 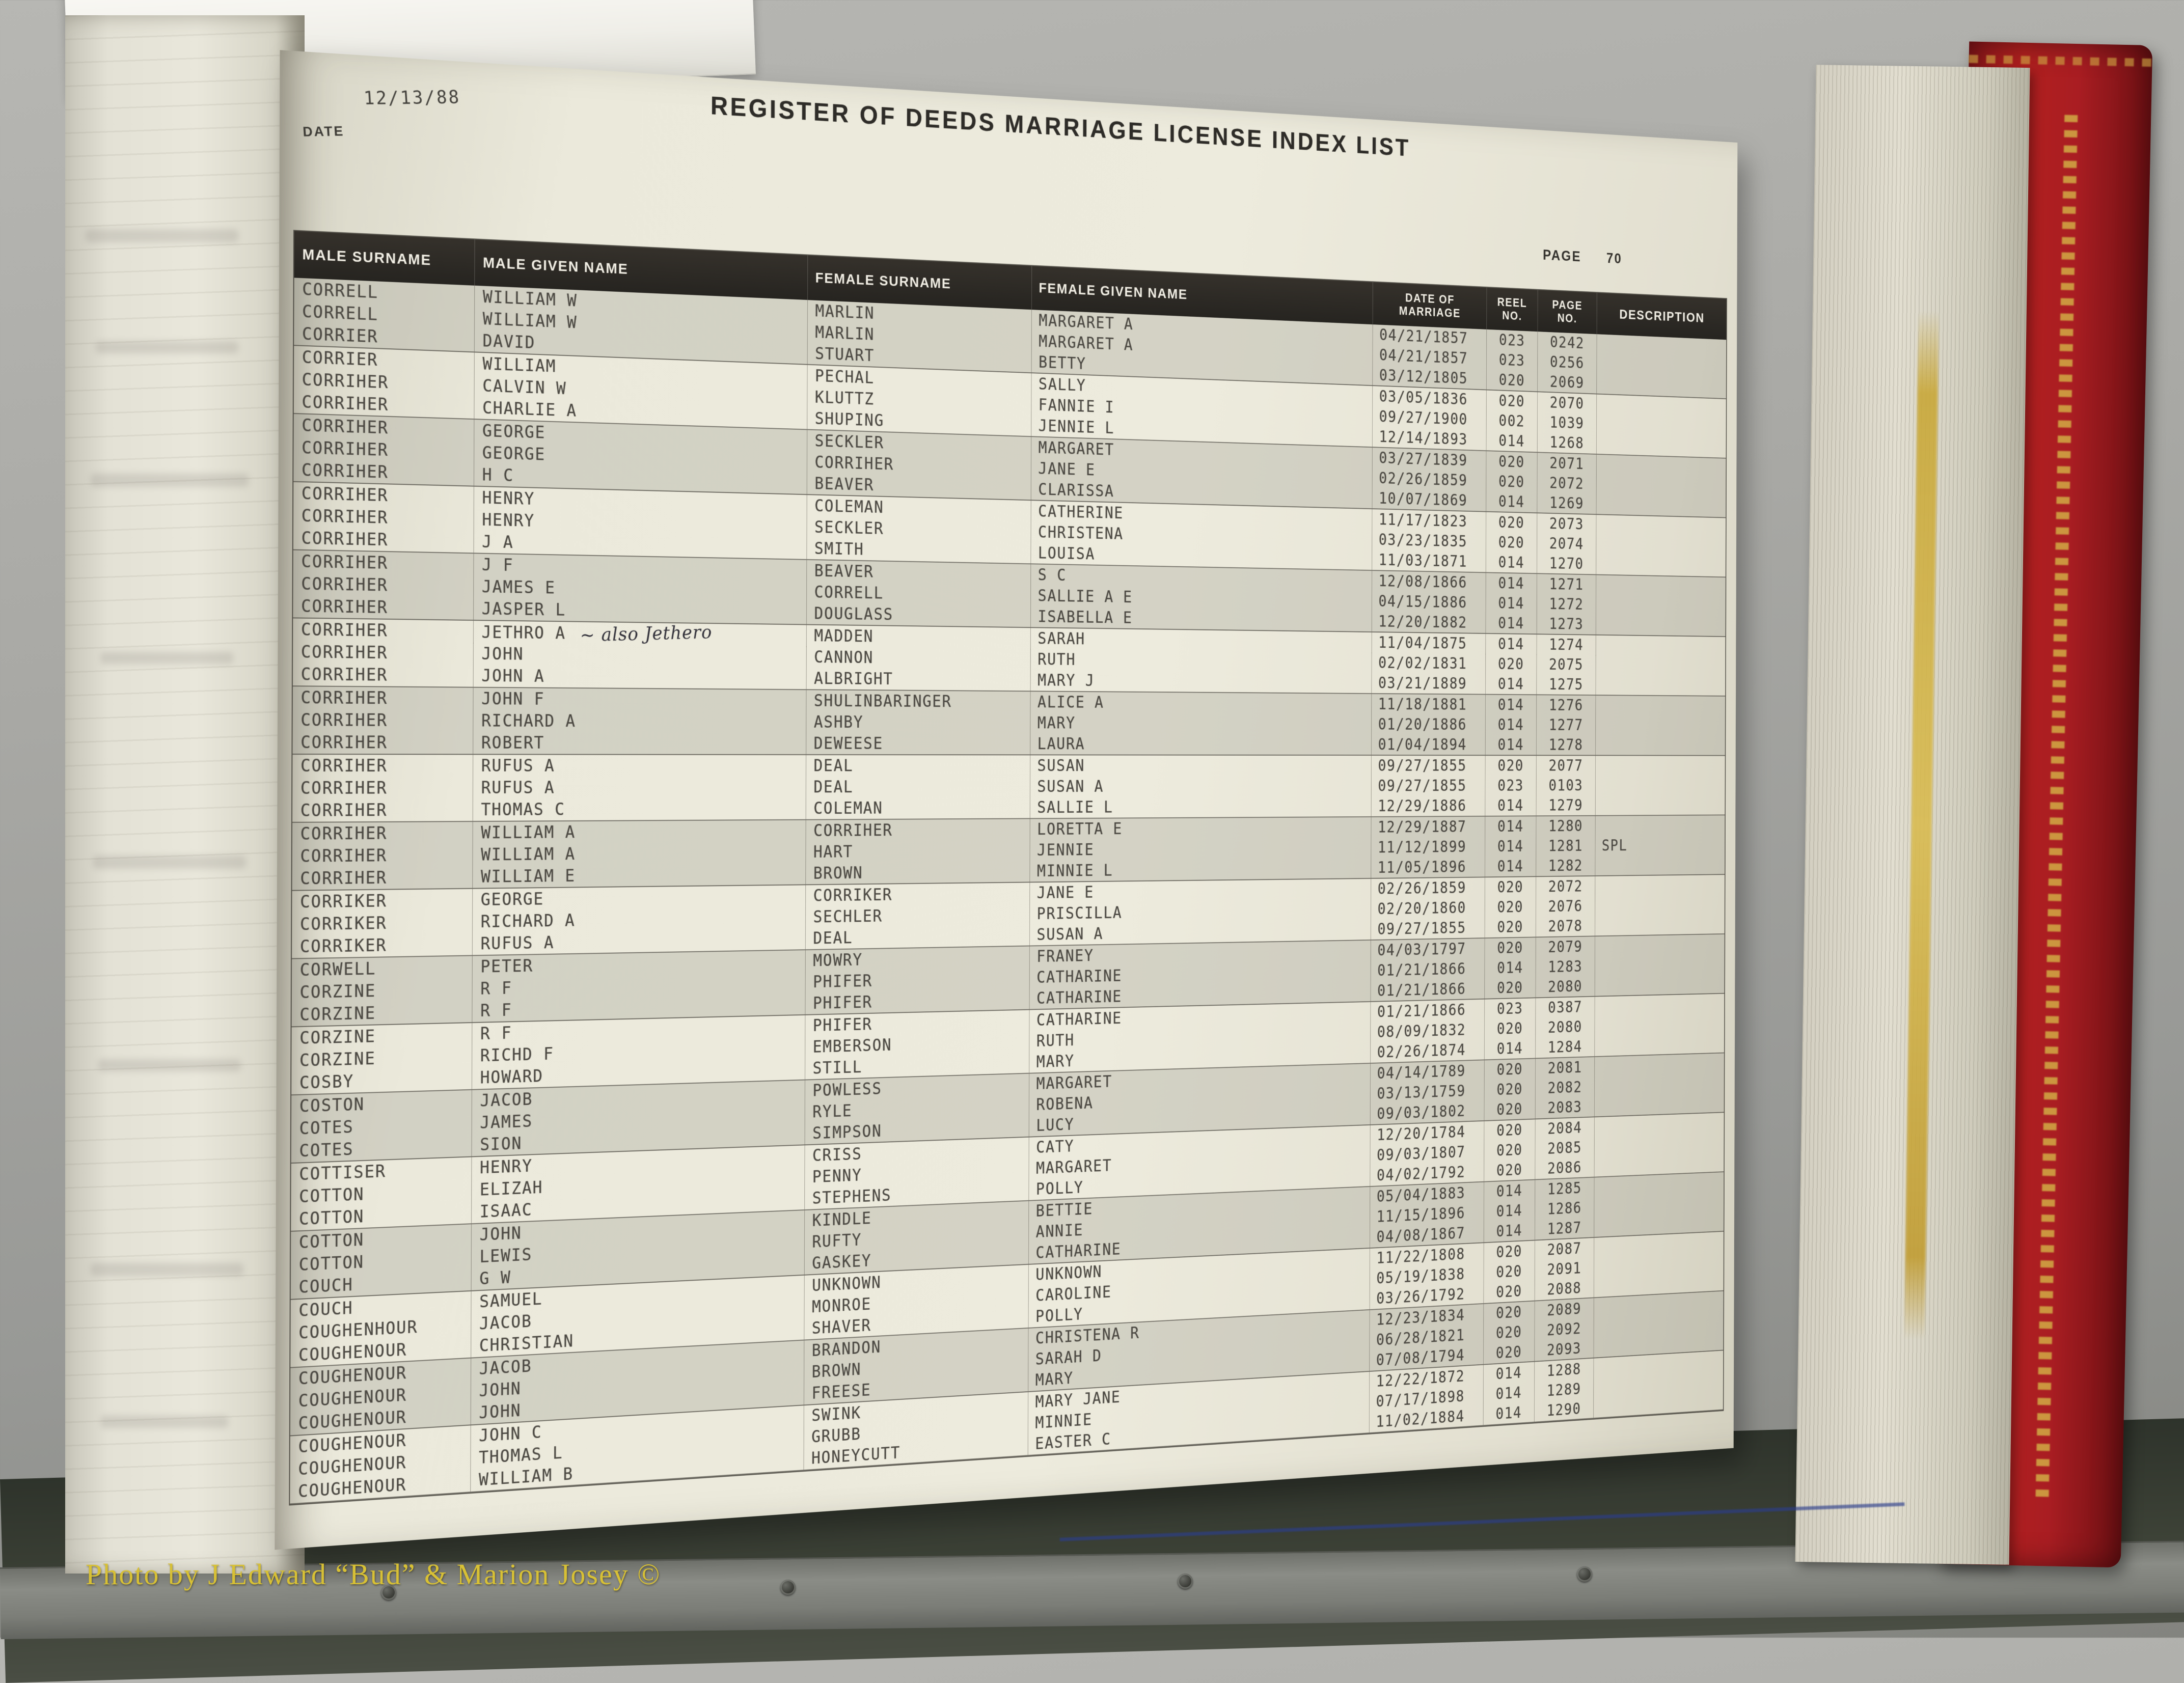 What do you see at coordinates (323, 131) in the screenshot?
I see `date-label: DATE` at bounding box center [323, 131].